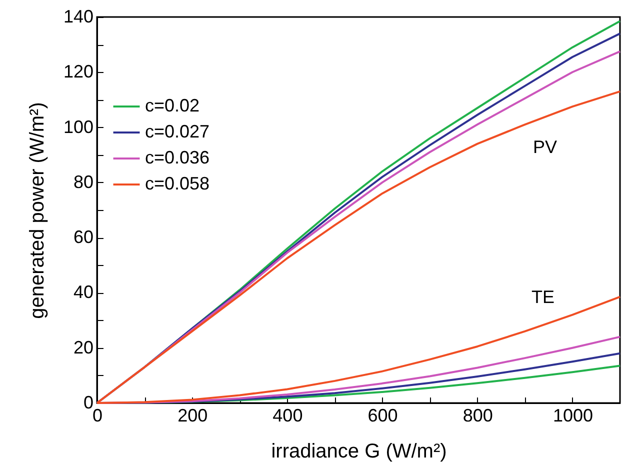  I want to click on x-tick-label: 400, so click(287, 416).